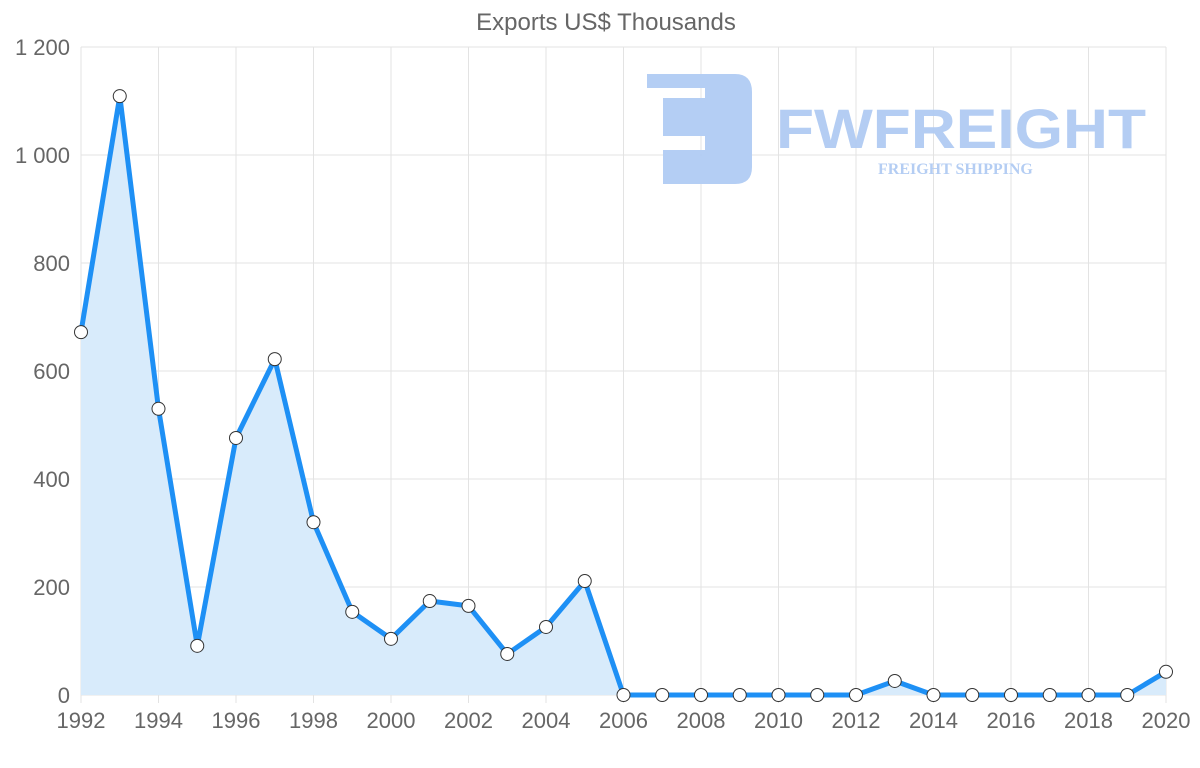 Image resolution: width=1200 pixels, height=768 pixels. What do you see at coordinates (1166, 671) in the screenshot?
I see `data-point-2020` at bounding box center [1166, 671].